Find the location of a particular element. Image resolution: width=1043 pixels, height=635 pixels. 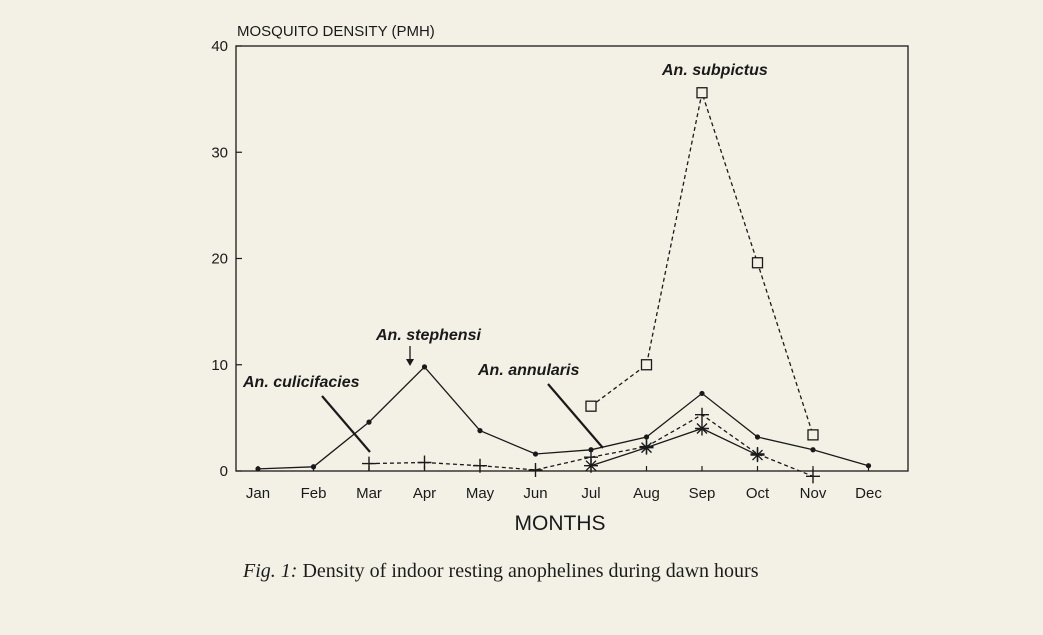

data-point-an-stephensi-aug is located at coordinates (646, 437).